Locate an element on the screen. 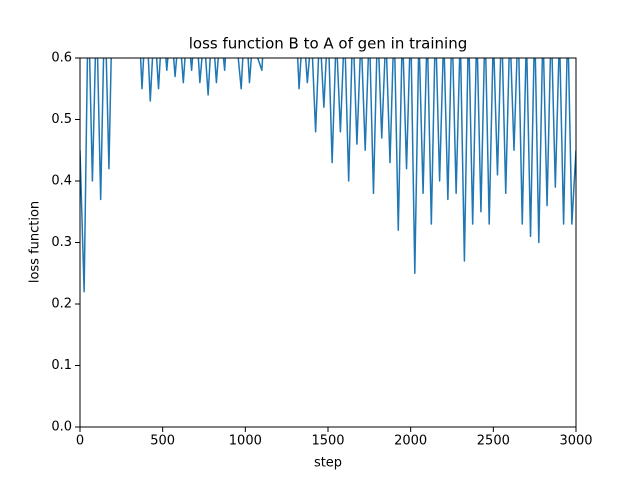 This screenshot has width=640, height=480. y-axis-label: loss function is located at coordinates (35, 242).